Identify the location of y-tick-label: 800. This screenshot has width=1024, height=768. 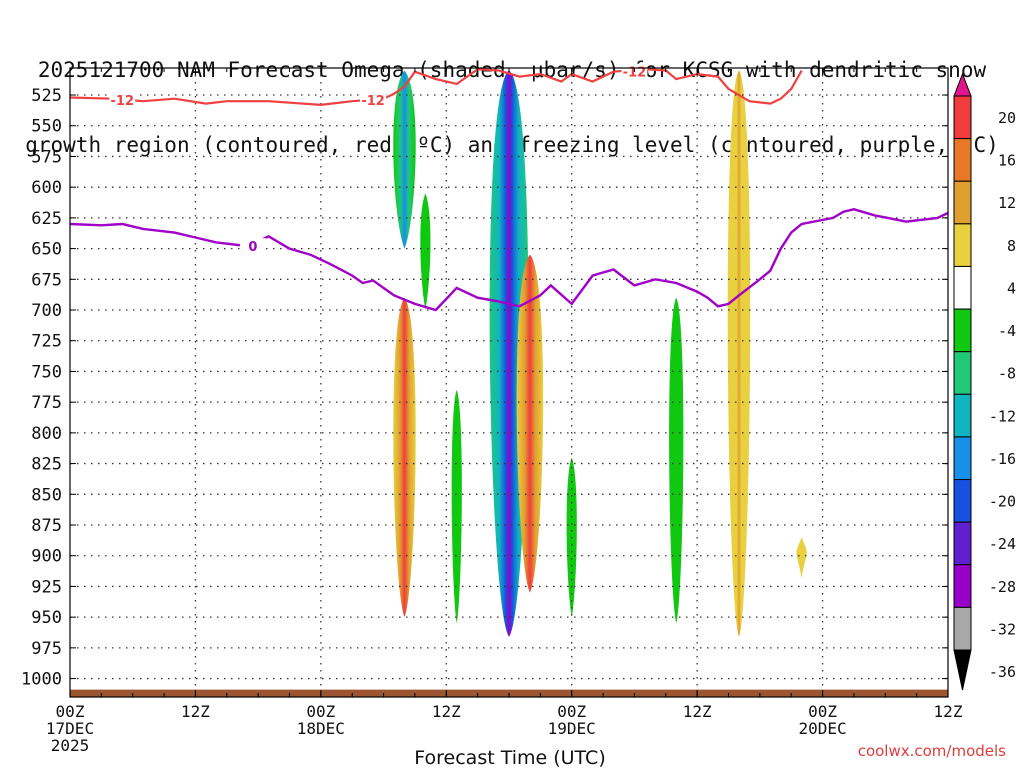
(46, 434).